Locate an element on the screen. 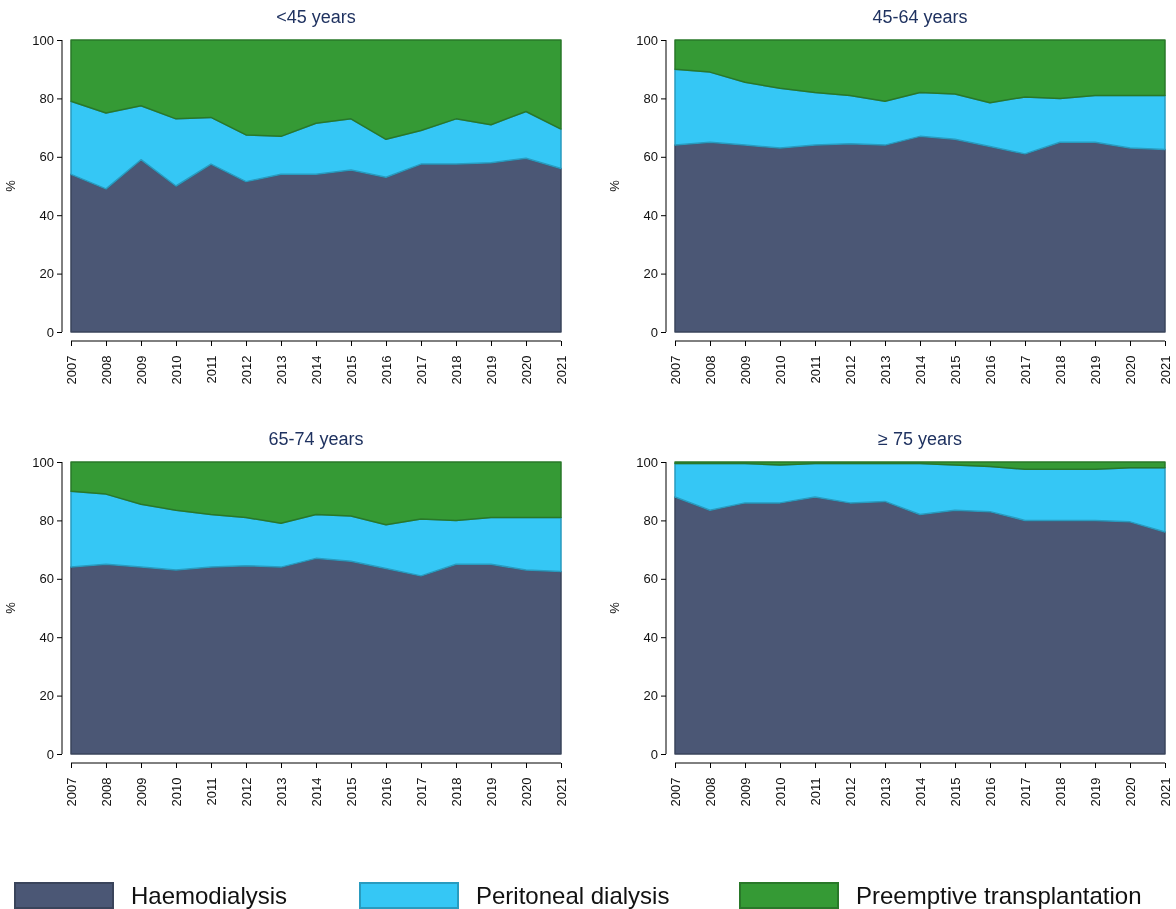 Image resolution: width=1176 pixels, height=909 pixels. legend-label: Haemodialysis is located at coordinates (209, 895).